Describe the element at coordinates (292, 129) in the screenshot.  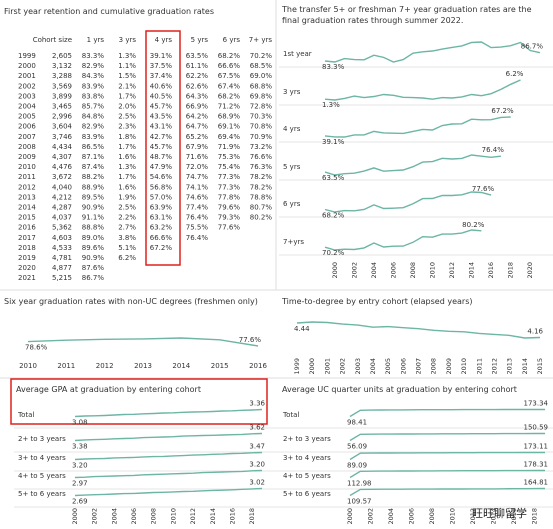
I see `series-label: 4 yrs` at that location.